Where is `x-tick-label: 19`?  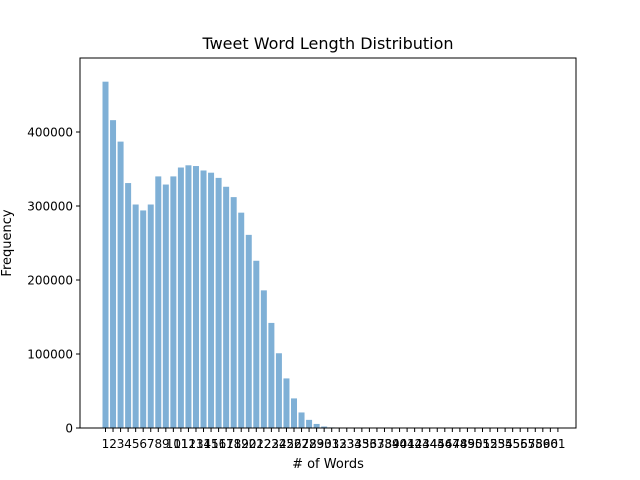
x-tick-label: 19 is located at coordinates (241, 444).